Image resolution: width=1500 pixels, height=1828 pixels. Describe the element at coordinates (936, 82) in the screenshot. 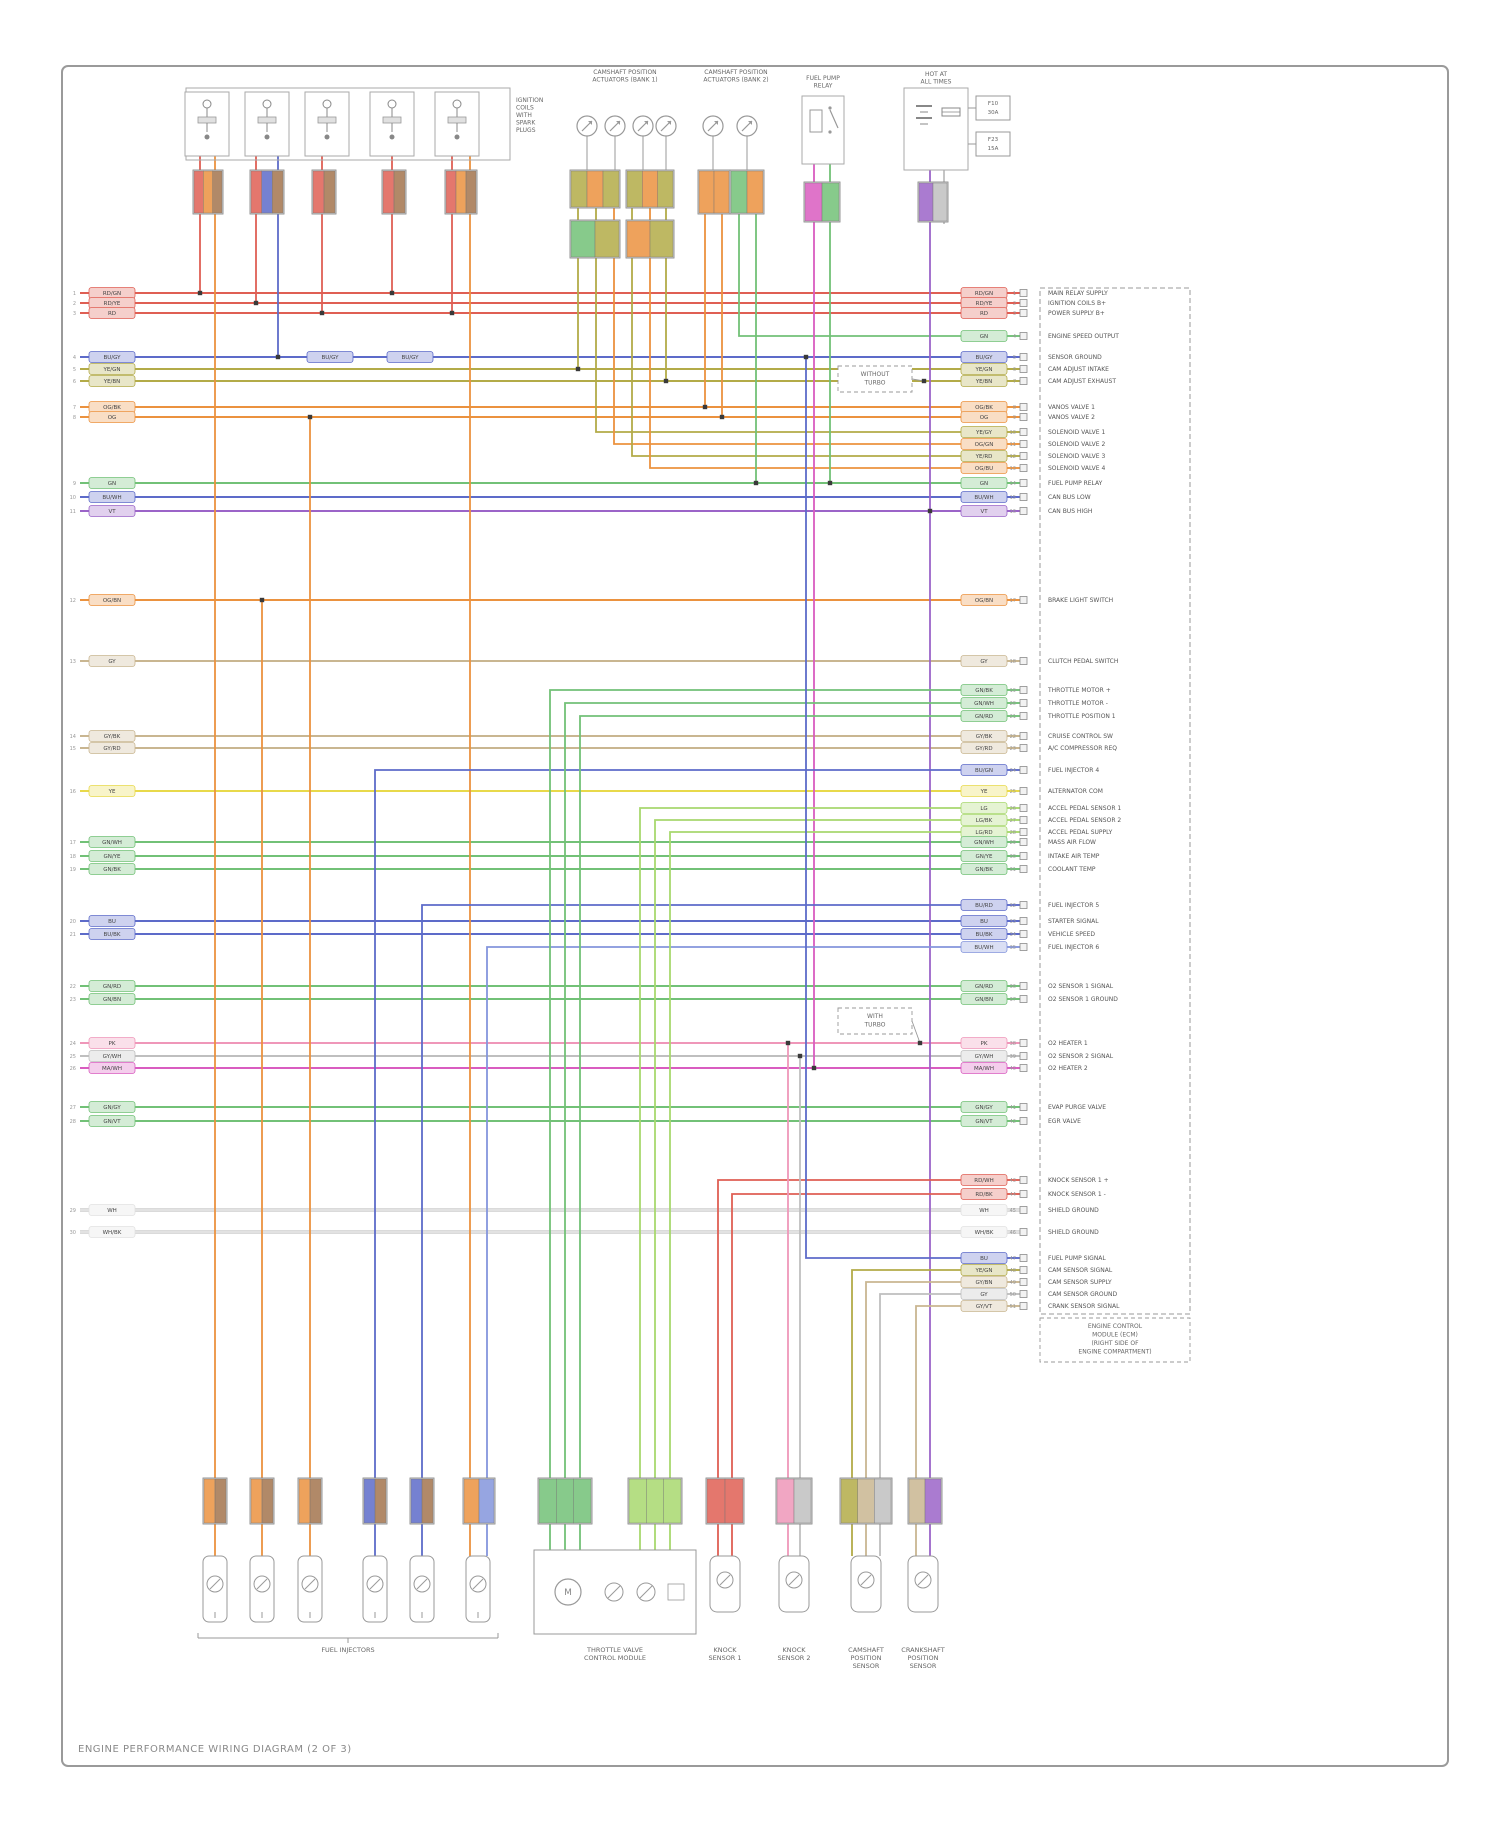

I see `component-label: ALL TIMES` at that location.